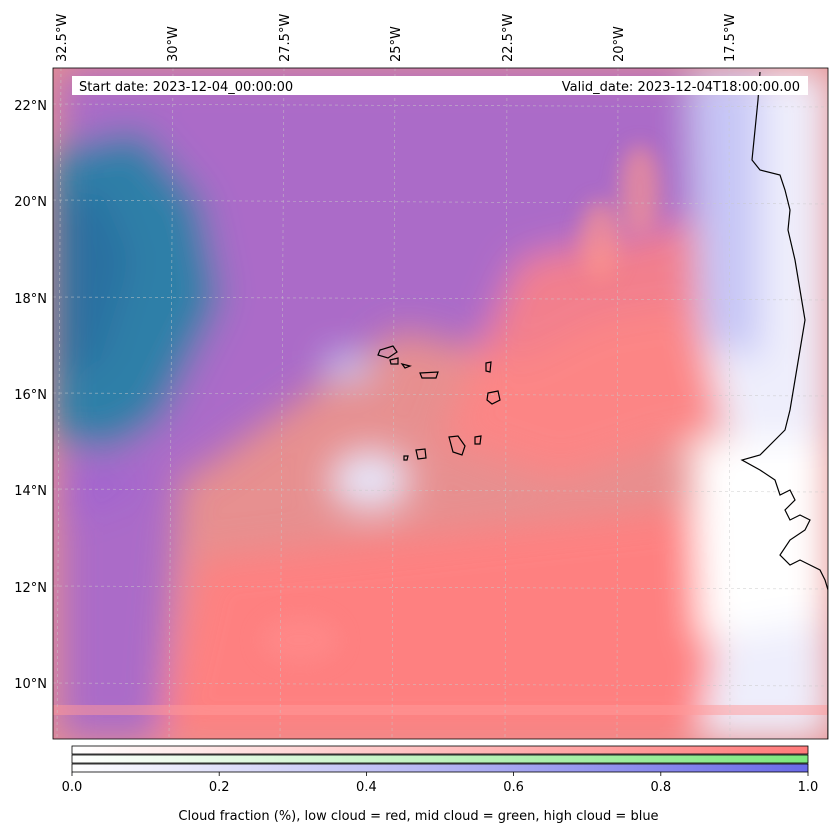 This screenshot has width=837, height=836. Describe the element at coordinates (440, 783) in the screenshot. I see `colorbar-ticks: 0.0 0.2 0.4 0.6 0.8 1.0` at that location.